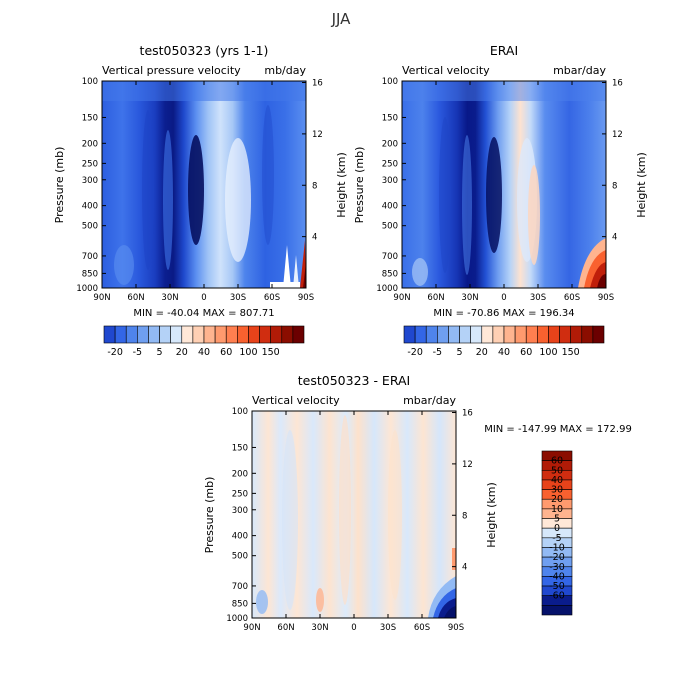 The image size is (700, 700). I want to click on page-title: JJA, so click(341, 19).